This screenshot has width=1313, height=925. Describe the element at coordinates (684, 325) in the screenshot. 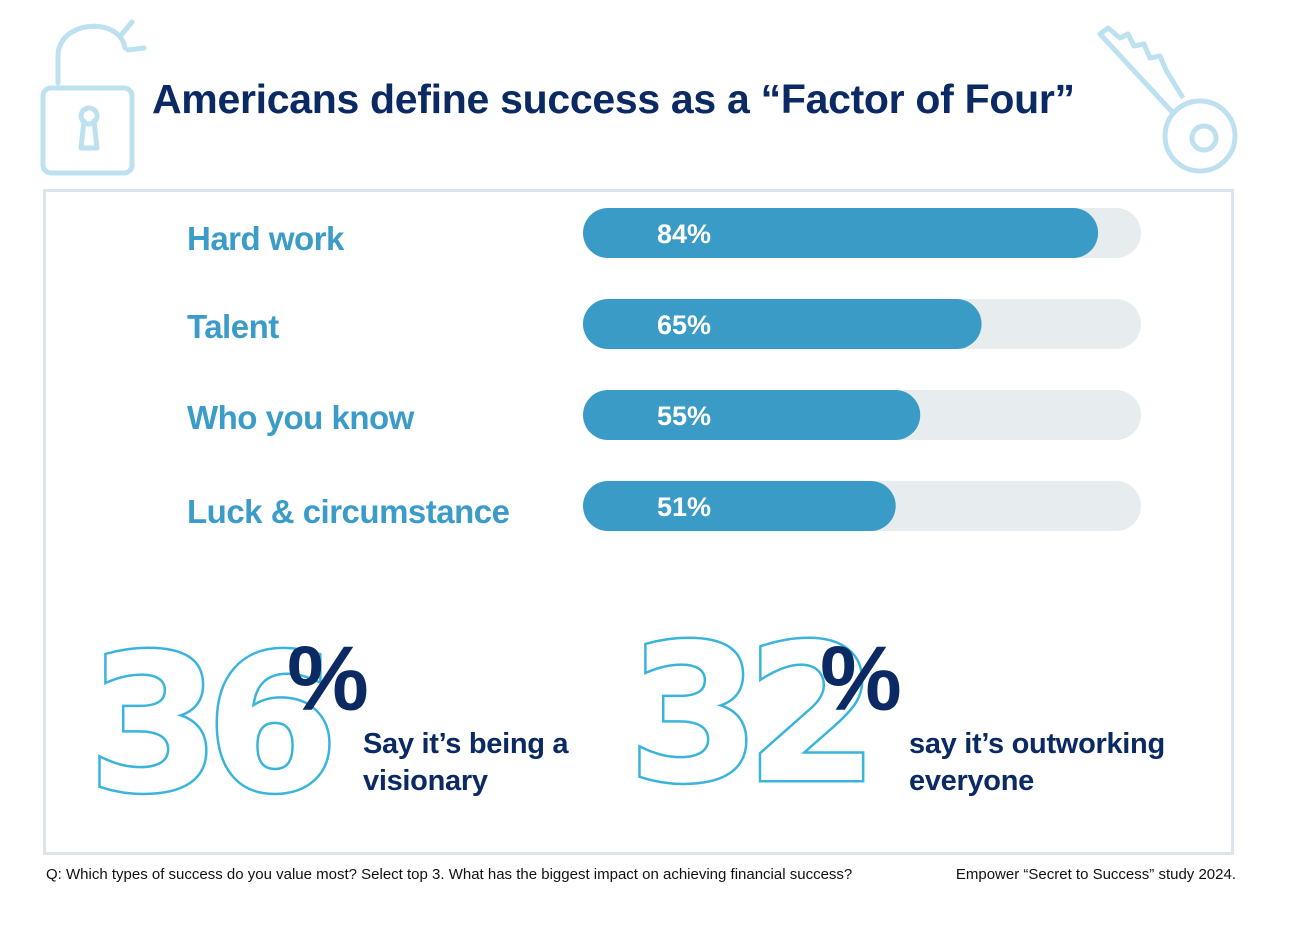

I see `bar-value-label-talent: 65%` at that location.